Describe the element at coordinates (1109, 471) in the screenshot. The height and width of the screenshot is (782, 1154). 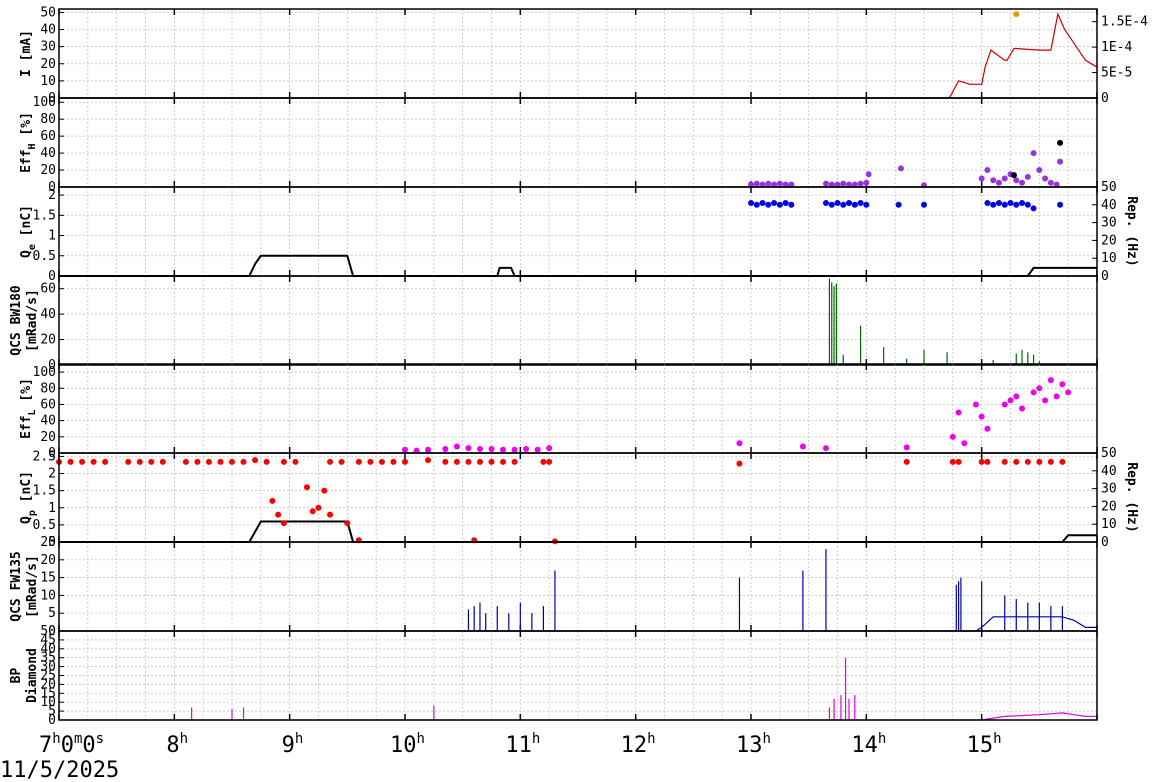
I see `right-tick-label: 40` at that location.